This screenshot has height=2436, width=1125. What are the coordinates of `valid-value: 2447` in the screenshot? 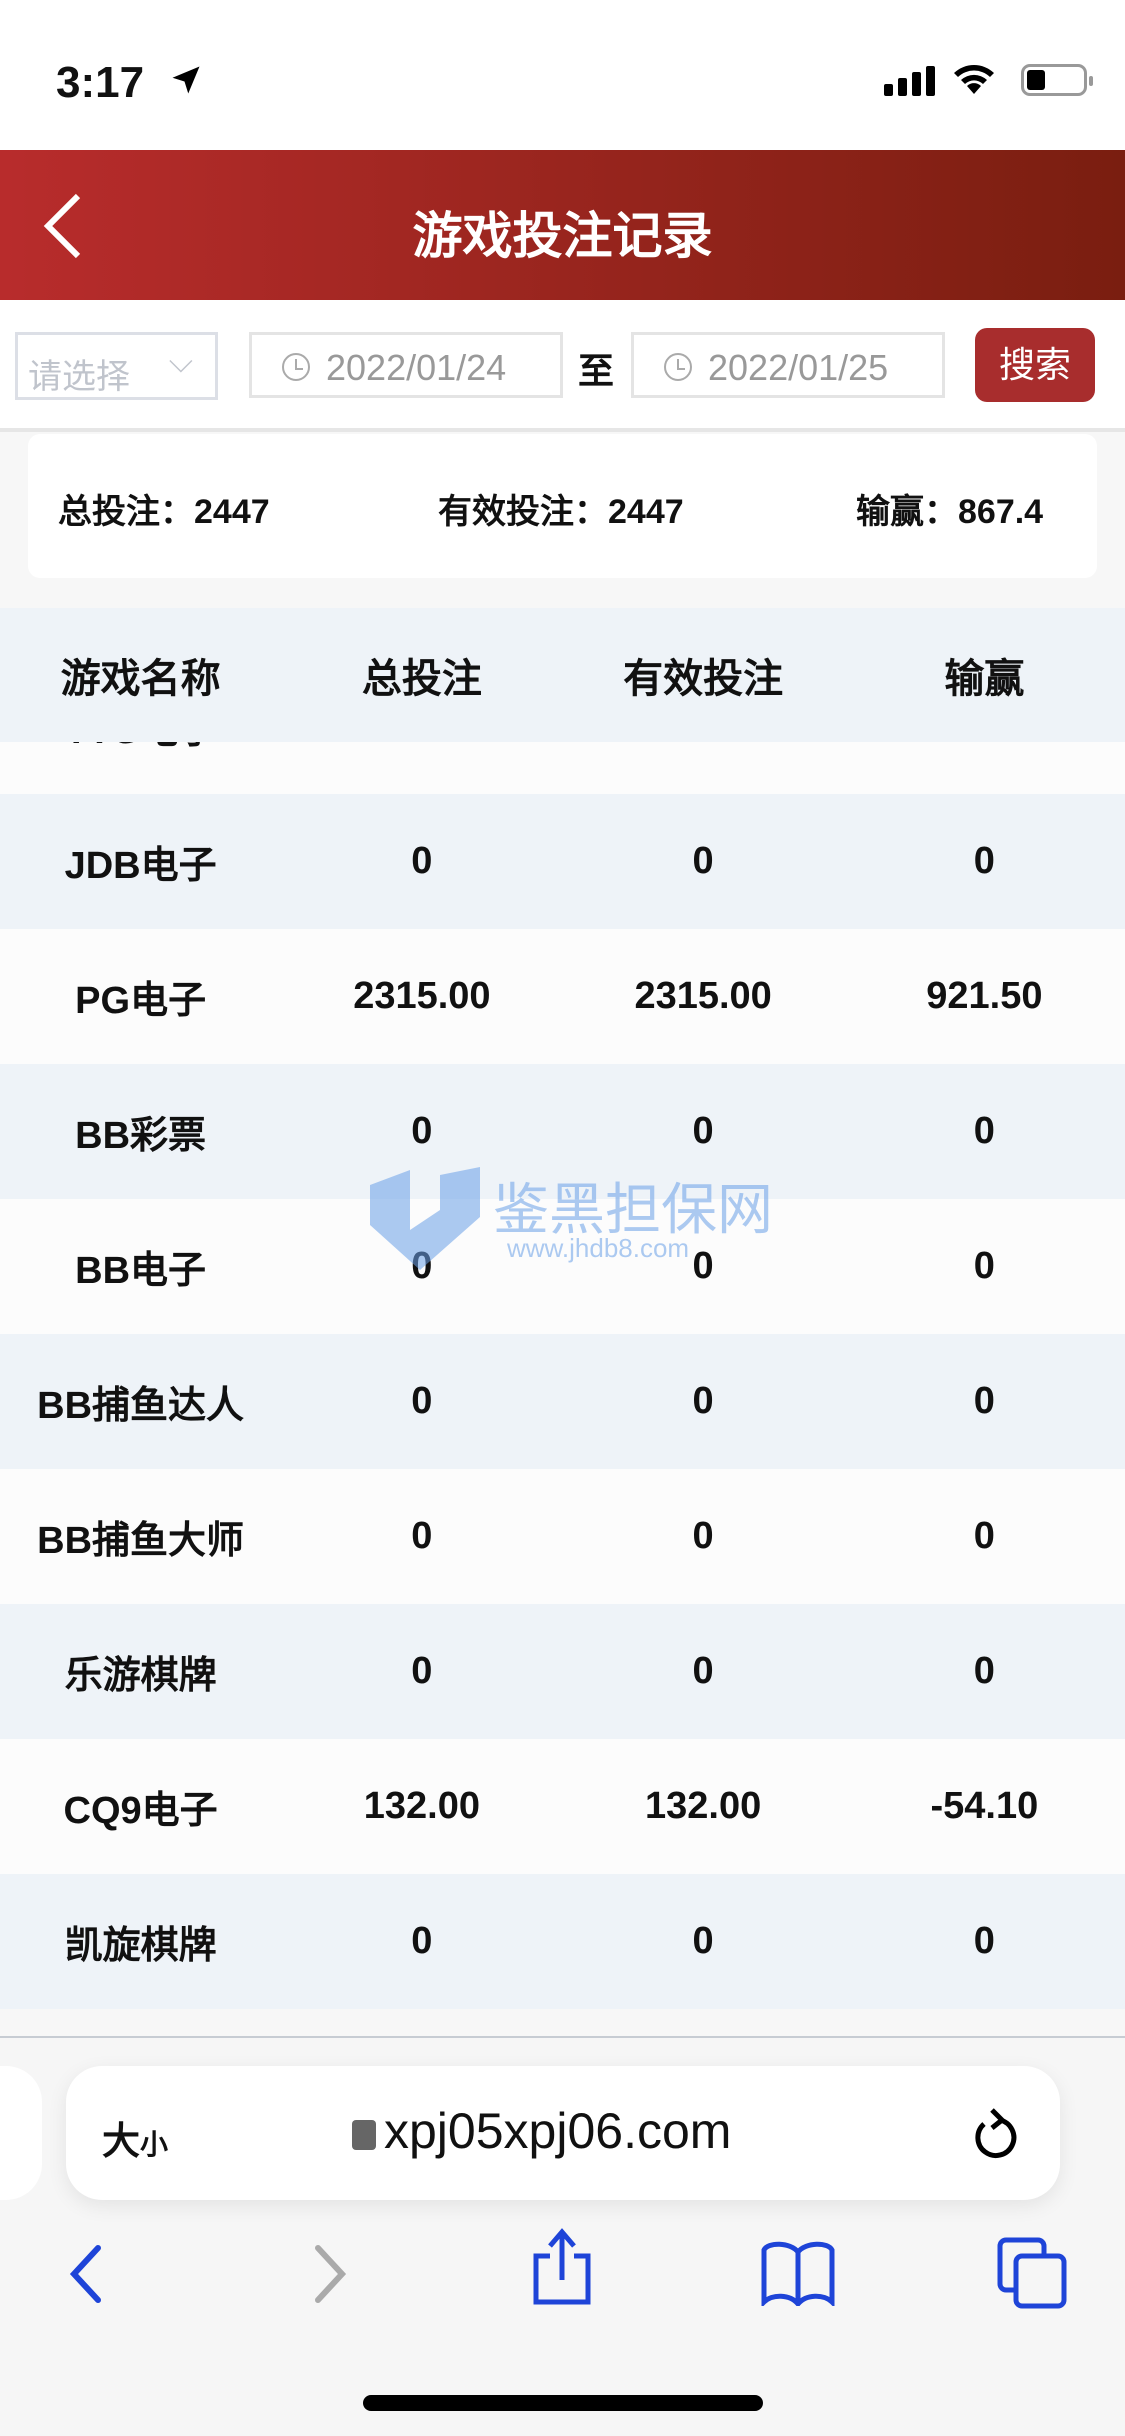 It's located at (646, 512).